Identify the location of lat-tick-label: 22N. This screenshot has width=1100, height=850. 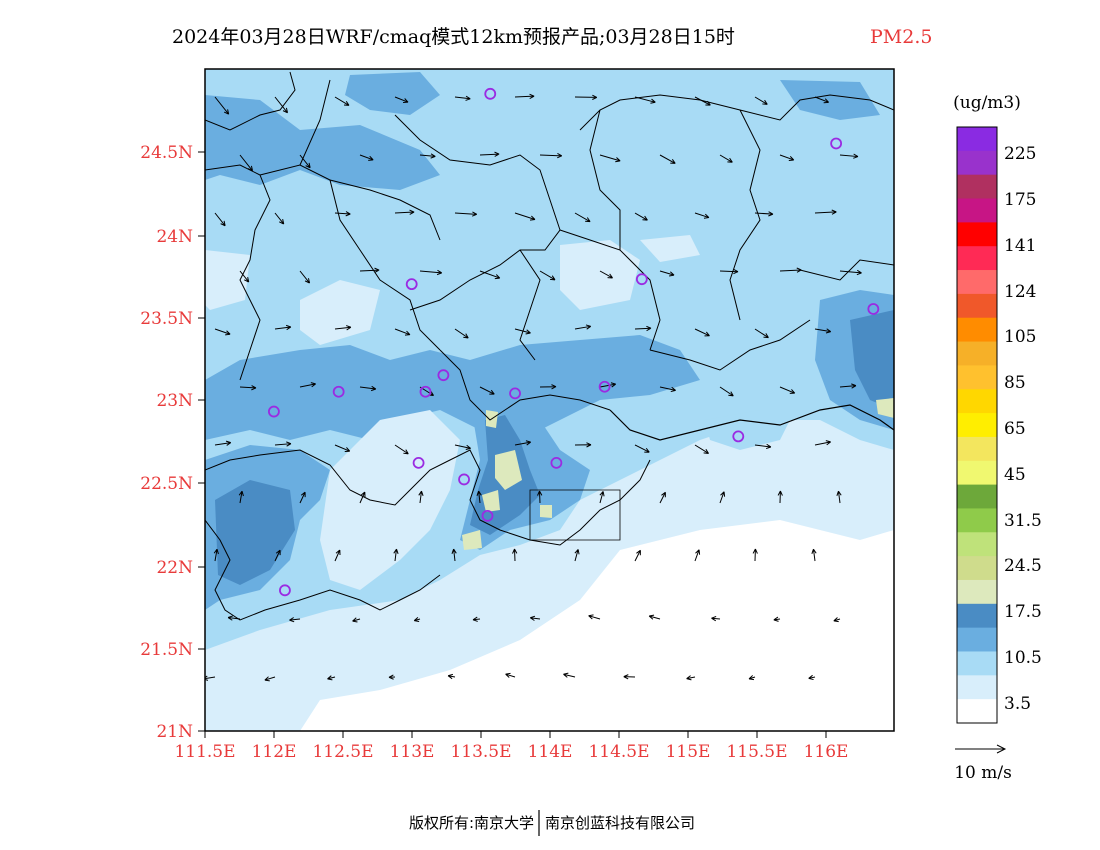
(174, 568).